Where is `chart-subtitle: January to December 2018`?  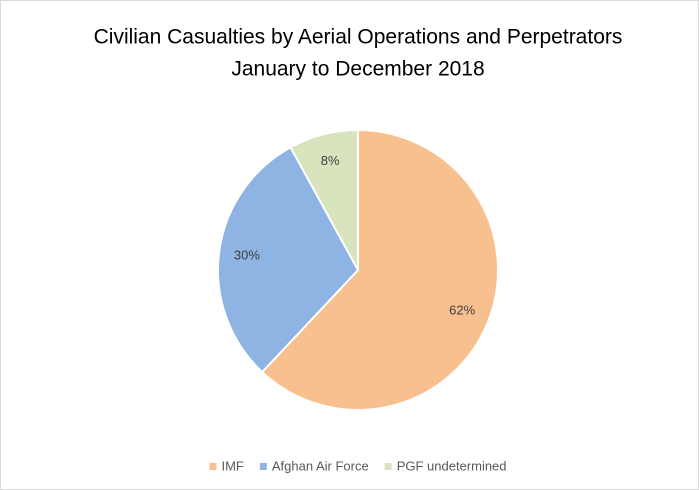
chart-subtitle: January to December 2018 is located at coordinates (357, 69).